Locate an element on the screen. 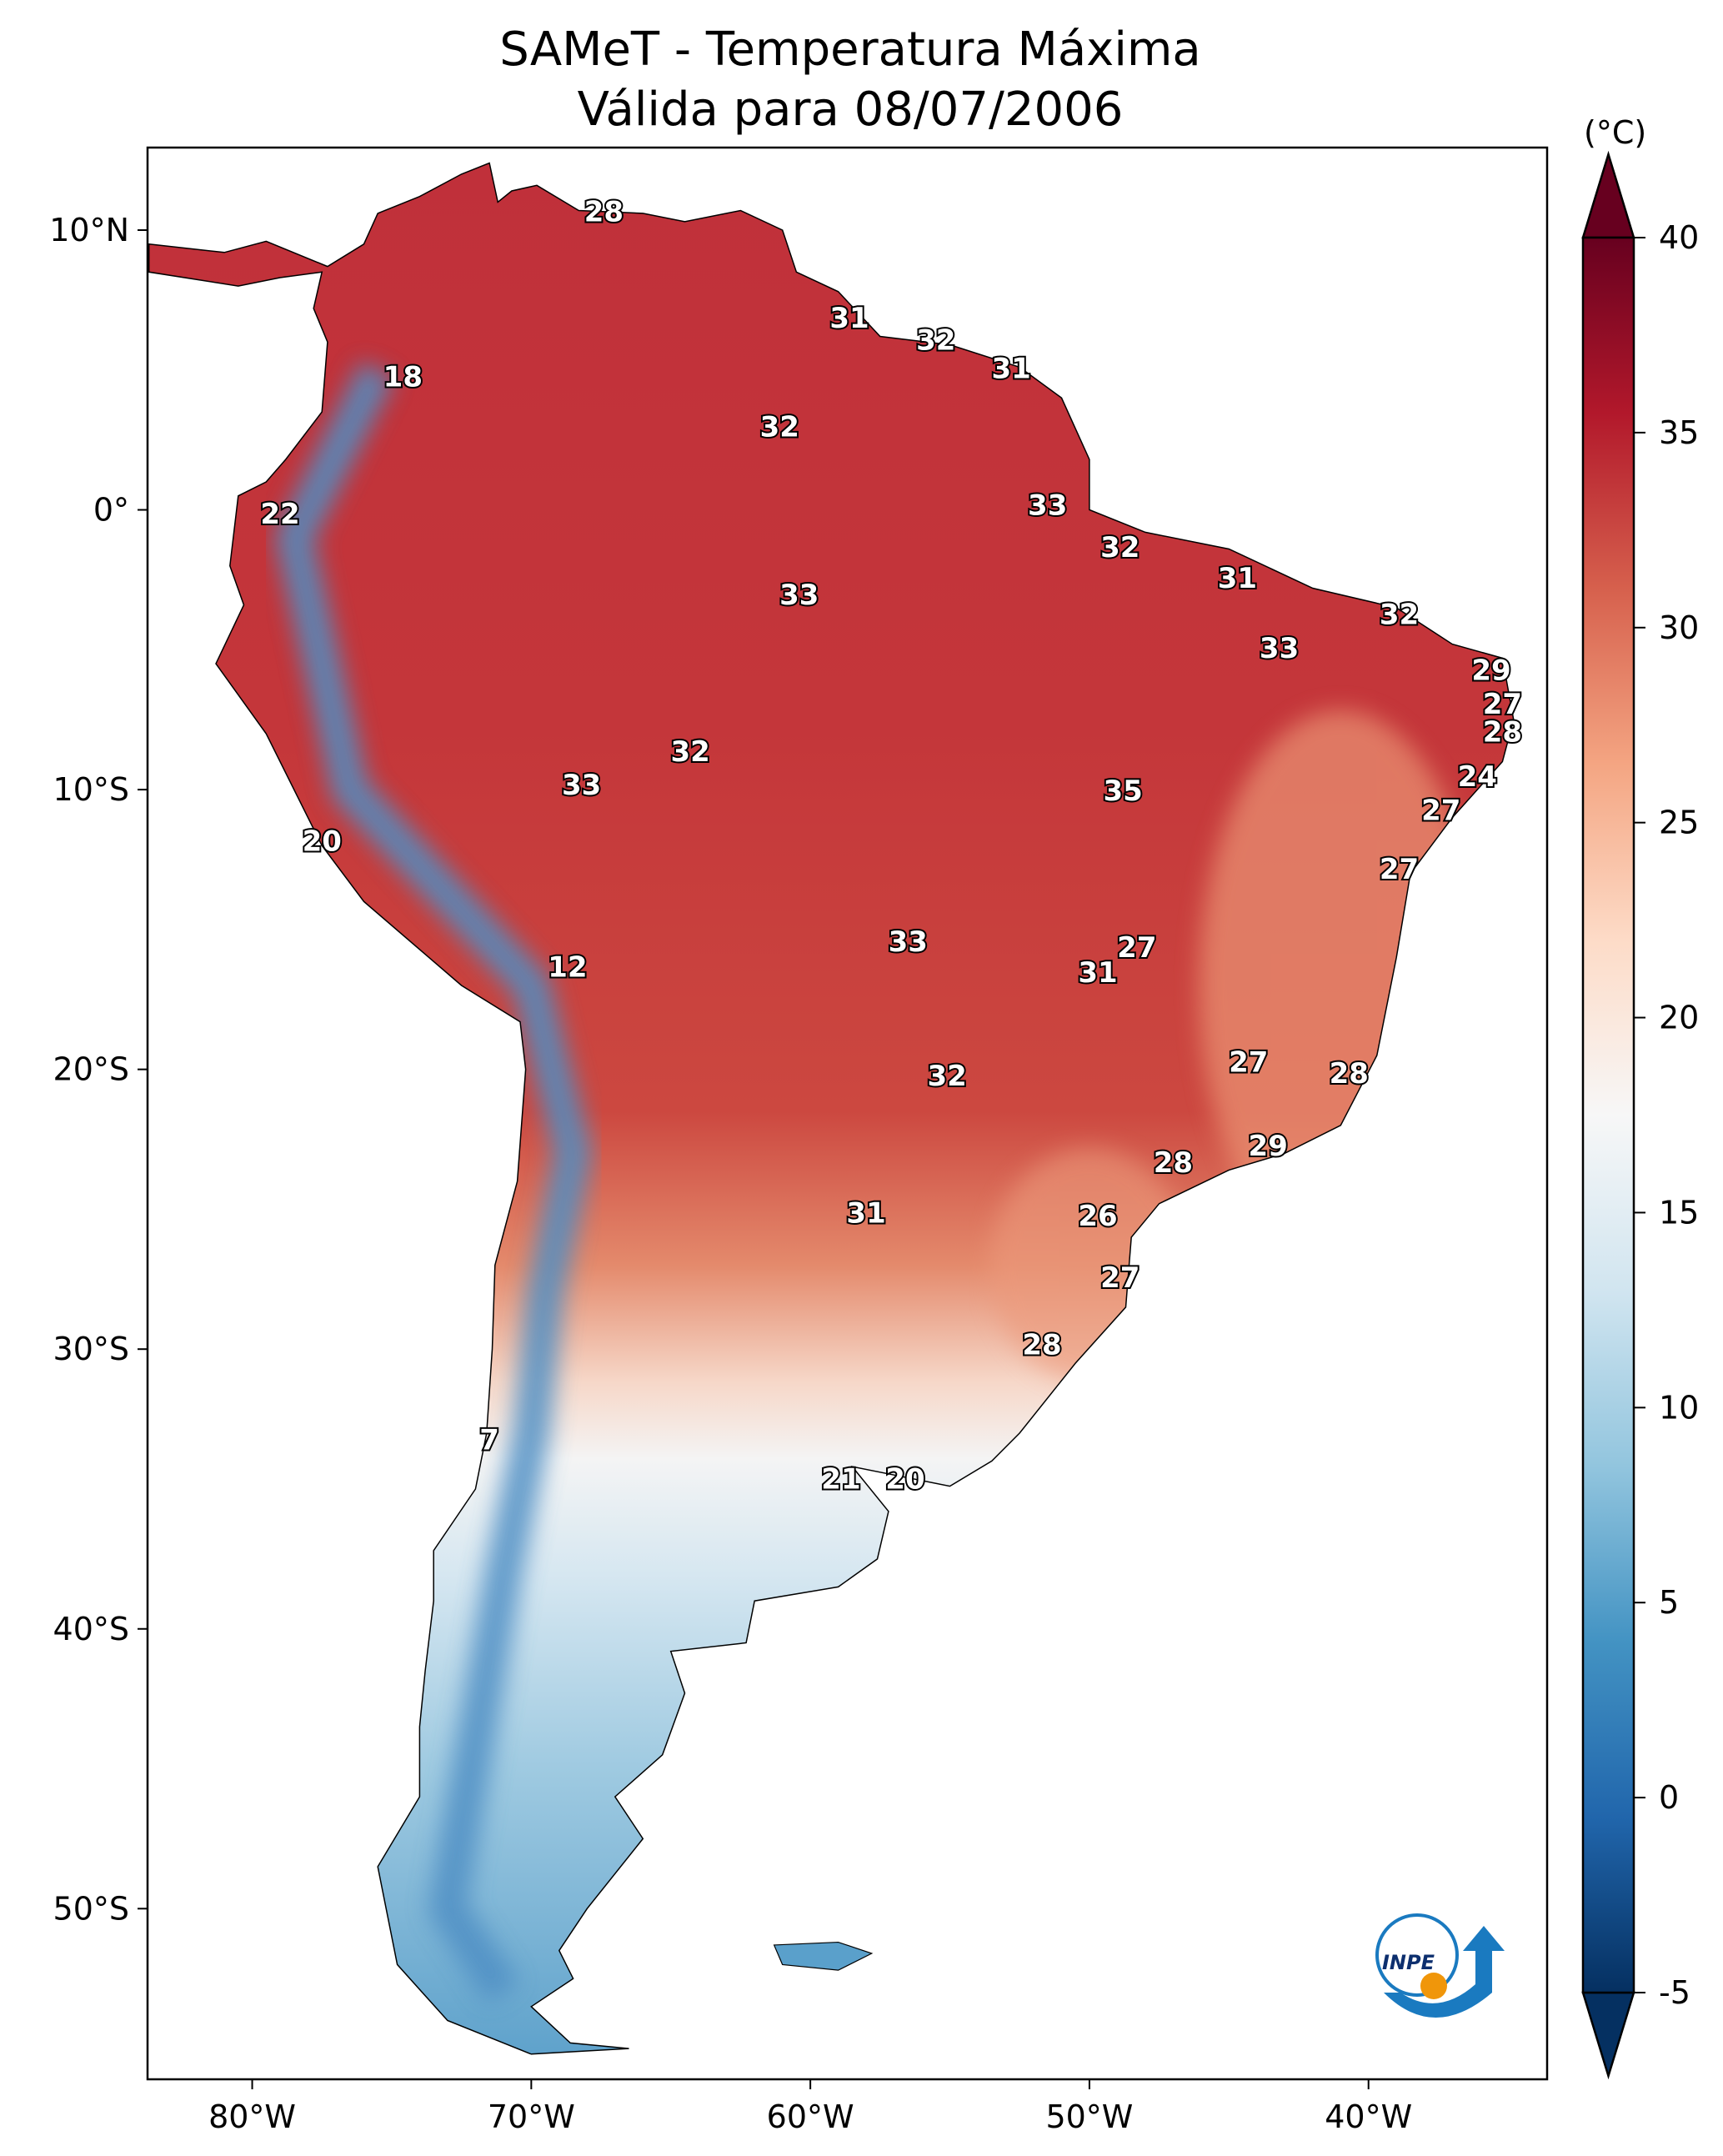 The width and height of the screenshot is (1723, 2156). y-tick-label: 40°S is located at coordinates (91, 1629).